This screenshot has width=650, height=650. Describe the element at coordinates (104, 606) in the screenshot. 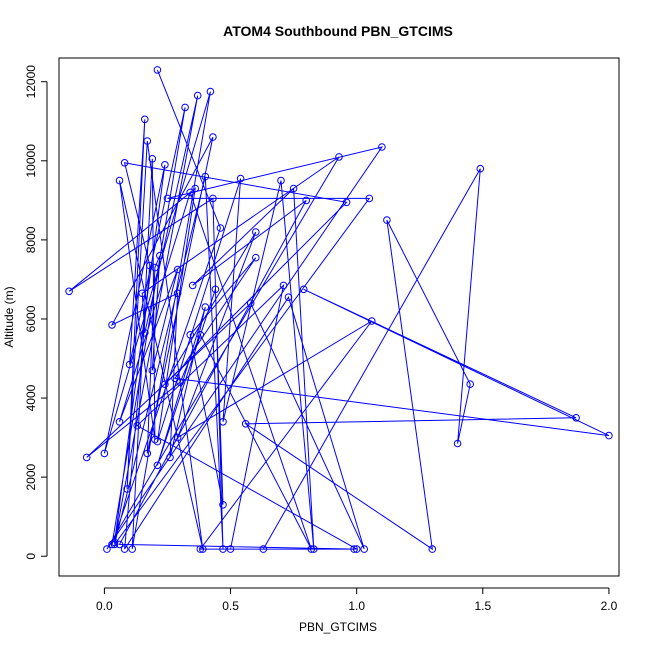

I see `x-tick-label: 0.0` at that location.